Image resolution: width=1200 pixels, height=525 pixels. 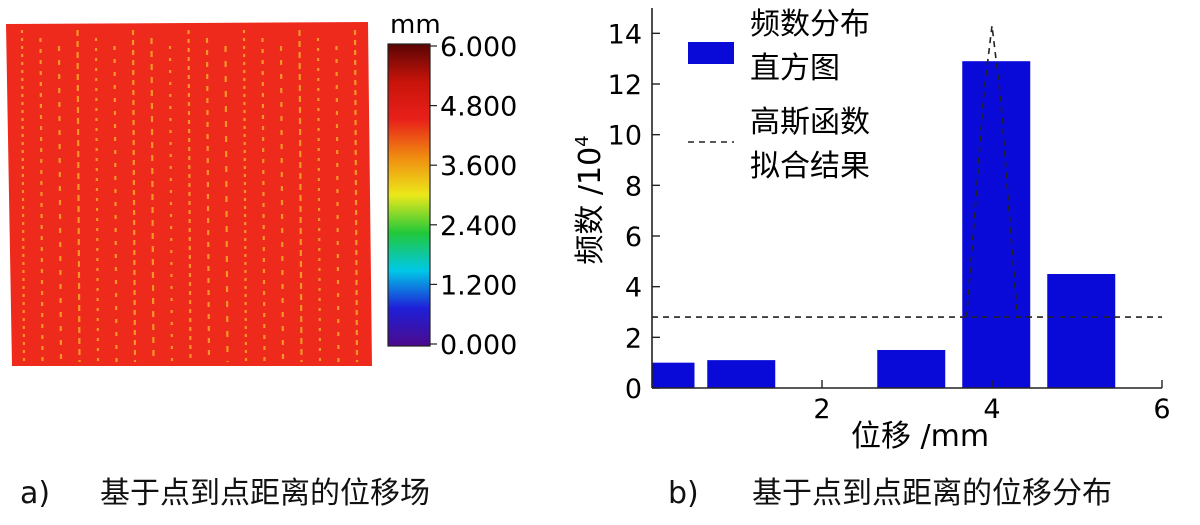 I want to click on colorbar-tick-label: 0.000, so click(x=478, y=345).